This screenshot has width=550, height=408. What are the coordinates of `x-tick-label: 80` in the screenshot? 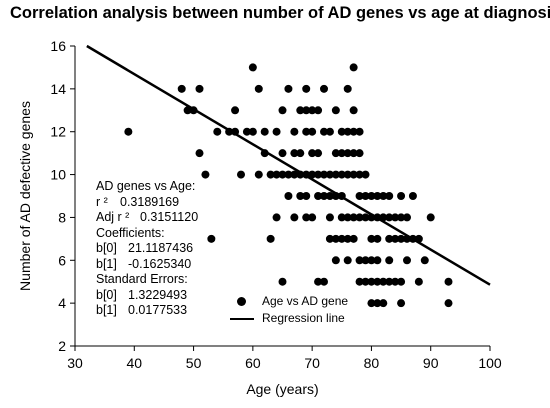 It's located at (372, 363).